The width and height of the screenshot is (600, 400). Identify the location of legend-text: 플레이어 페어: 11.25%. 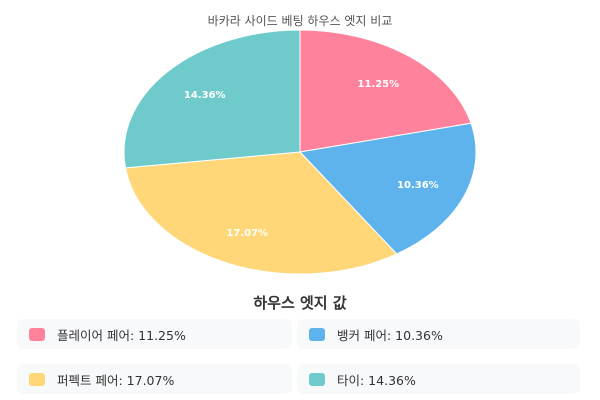
(121, 335).